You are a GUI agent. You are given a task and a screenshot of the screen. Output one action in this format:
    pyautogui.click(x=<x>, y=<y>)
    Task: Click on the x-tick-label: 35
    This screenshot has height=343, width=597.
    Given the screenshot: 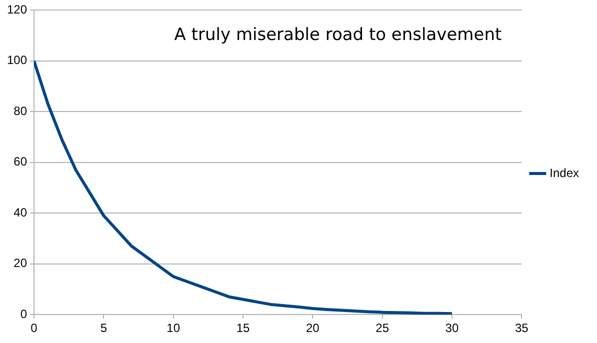 What is the action you would take?
    pyautogui.click(x=521, y=328)
    